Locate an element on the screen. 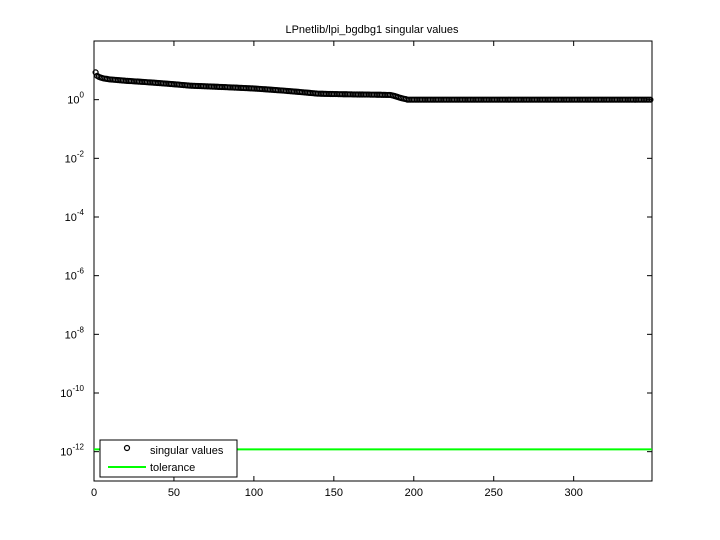 The image size is (720, 540). legend-label: singular values is located at coordinates (187, 451).